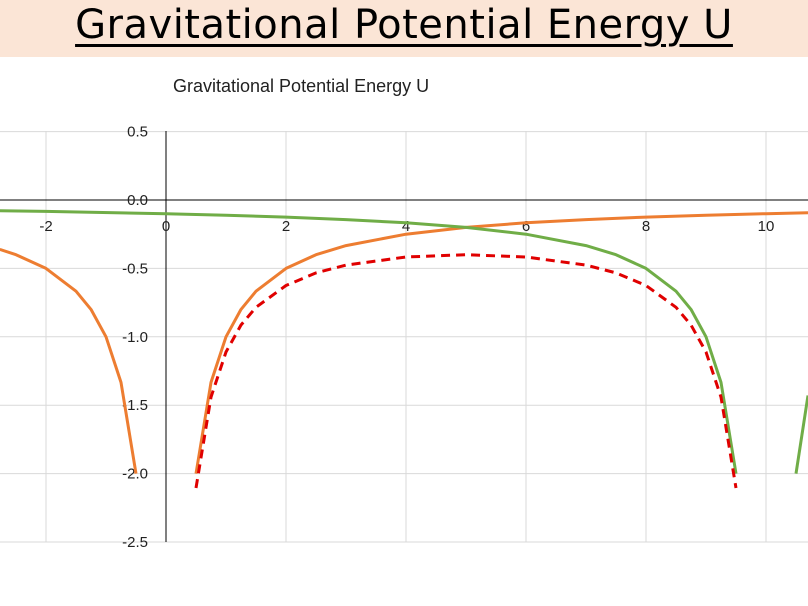 The width and height of the screenshot is (808, 606). I want to click on title-banner: Gravitational Potential Energy U, so click(404, 28).